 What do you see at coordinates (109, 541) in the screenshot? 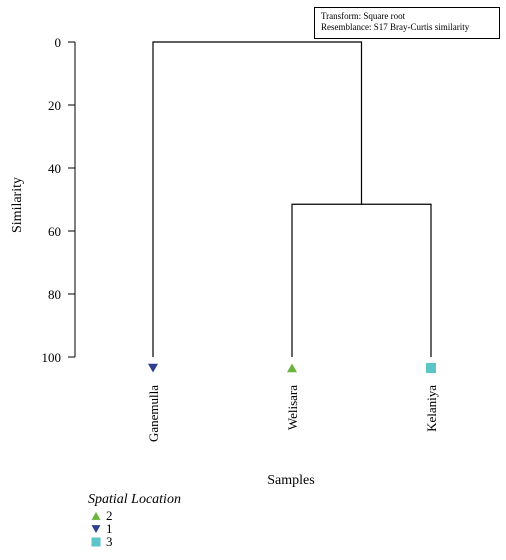
I see `legend-label: 3` at bounding box center [109, 541].